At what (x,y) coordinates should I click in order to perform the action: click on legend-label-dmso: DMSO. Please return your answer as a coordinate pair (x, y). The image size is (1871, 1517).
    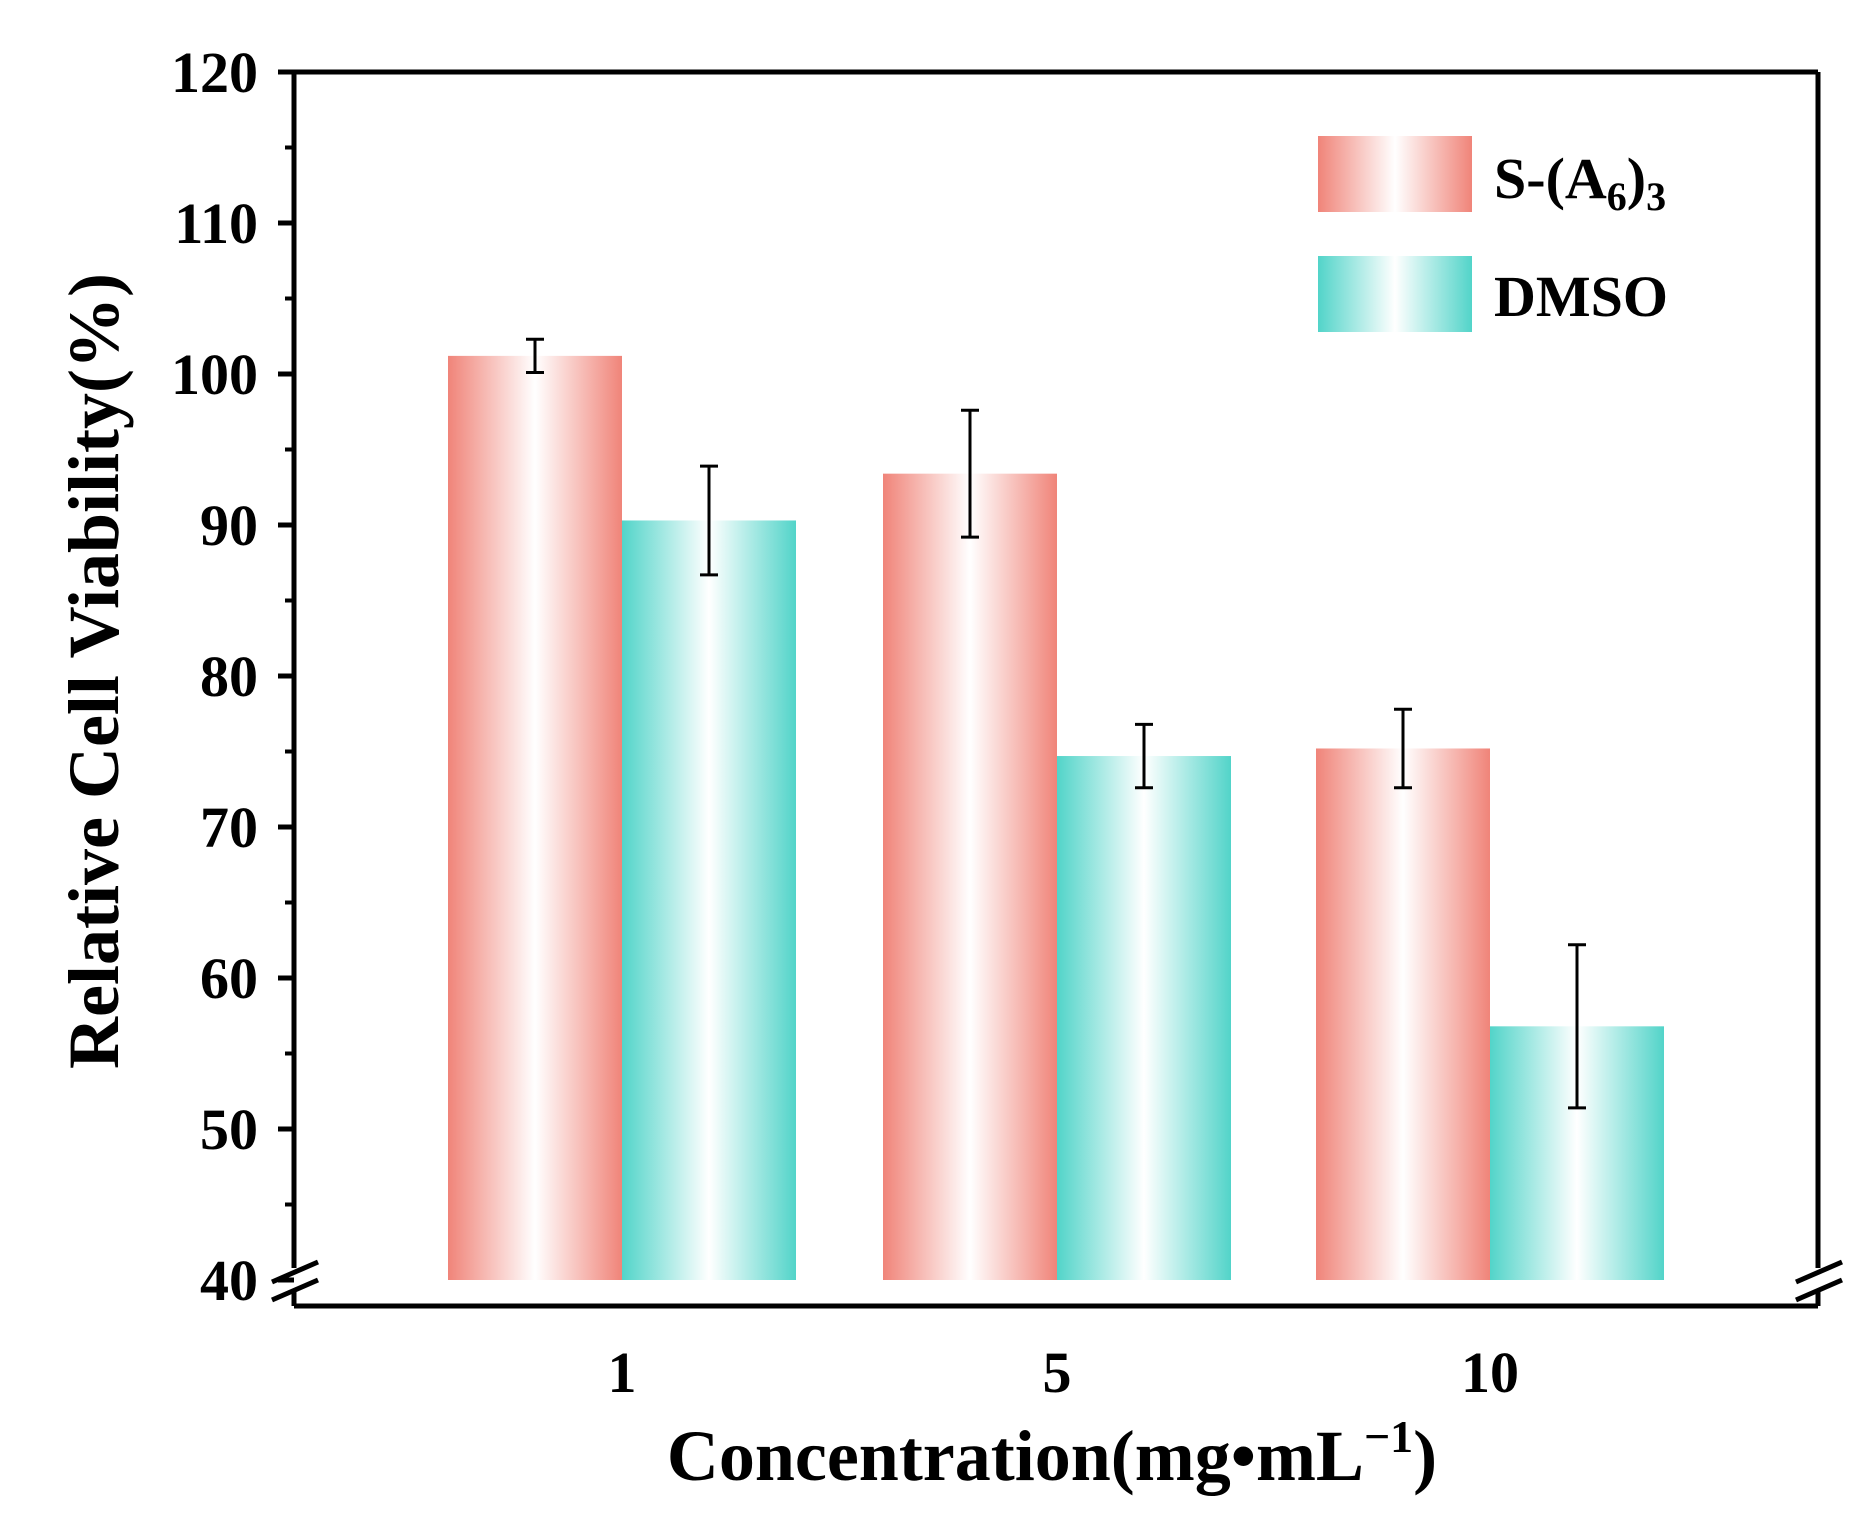
    Looking at the image, I should click on (1581, 296).